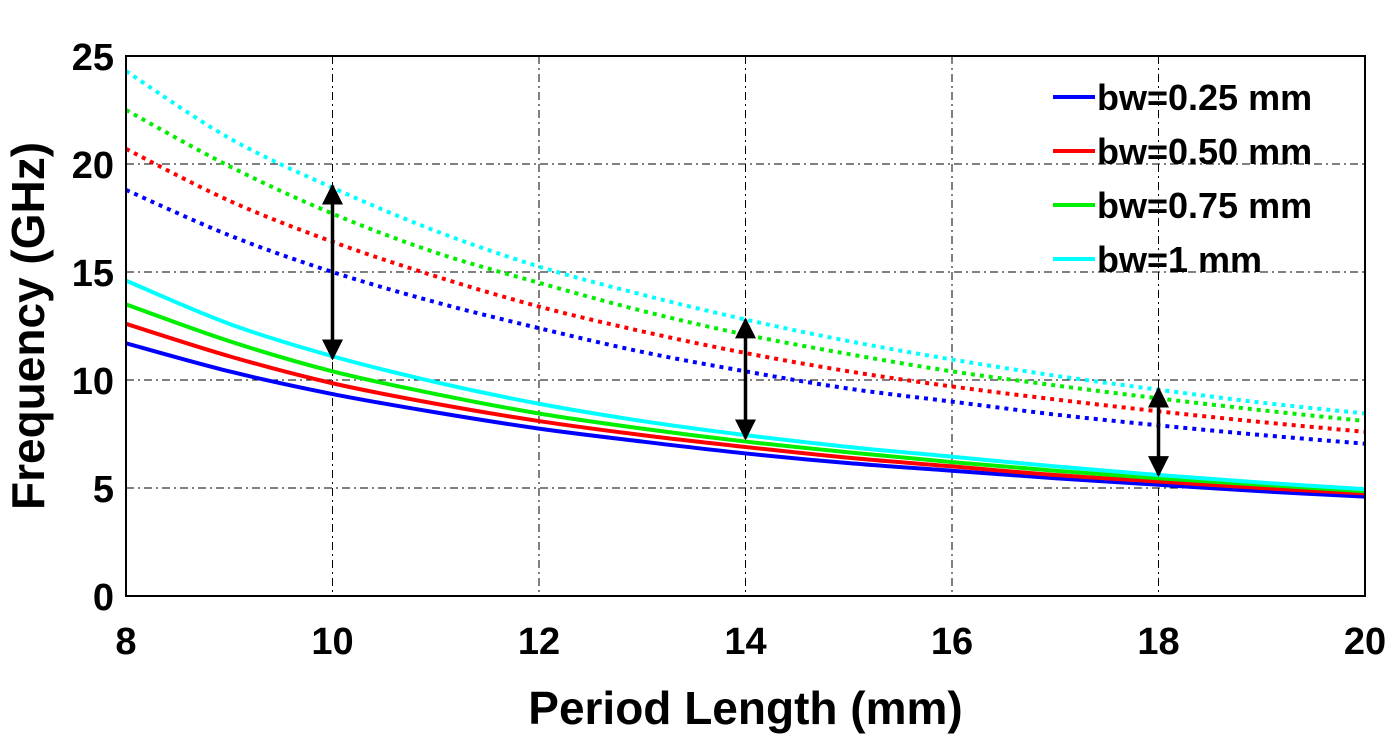 Image resolution: width=1399 pixels, height=741 pixels. I want to click on x-tick-label: 16, so click(952, 642).